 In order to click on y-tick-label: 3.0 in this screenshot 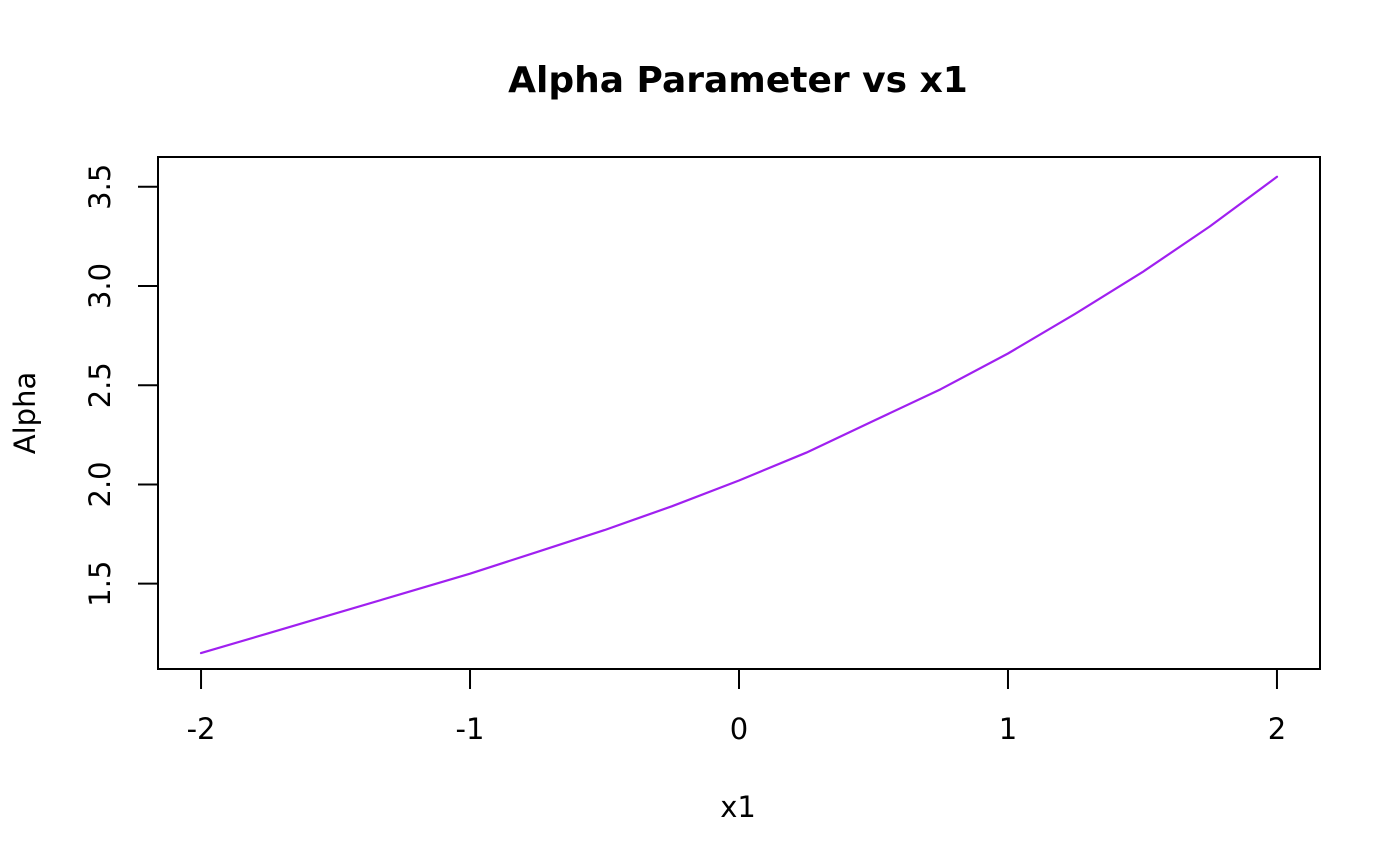, I will do `click(100, 286)`.